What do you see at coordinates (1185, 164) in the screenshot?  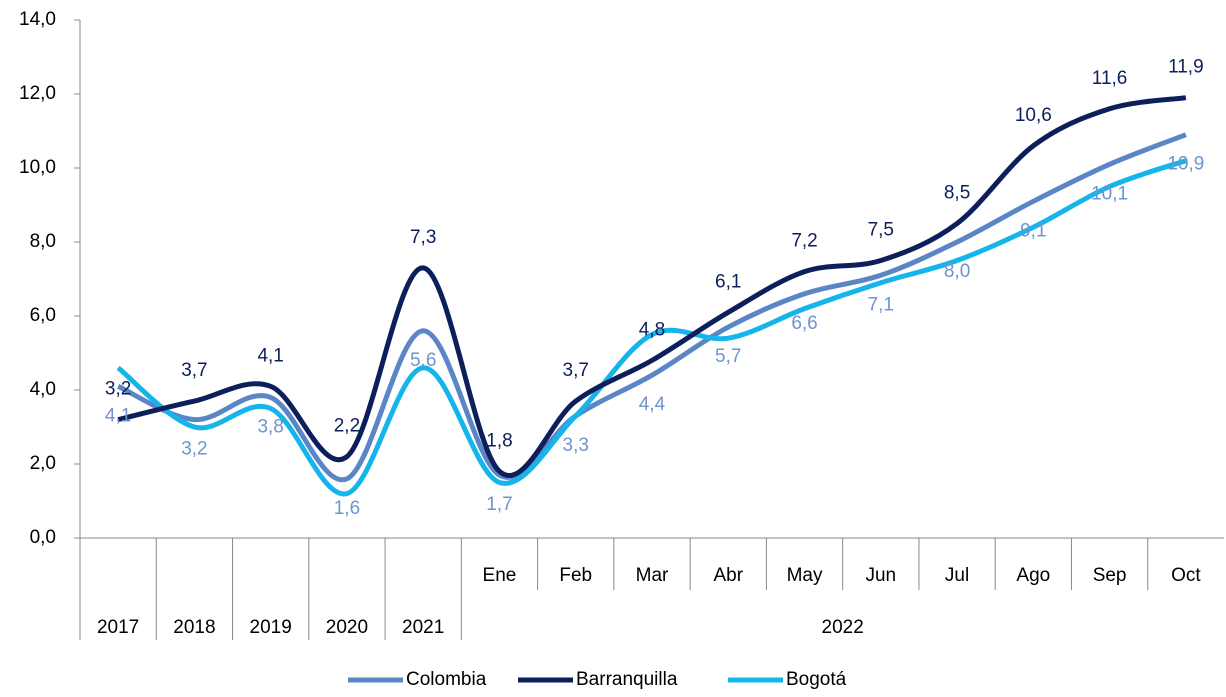 I see `data-label: 10,9` at bounding box center [1185, 164].